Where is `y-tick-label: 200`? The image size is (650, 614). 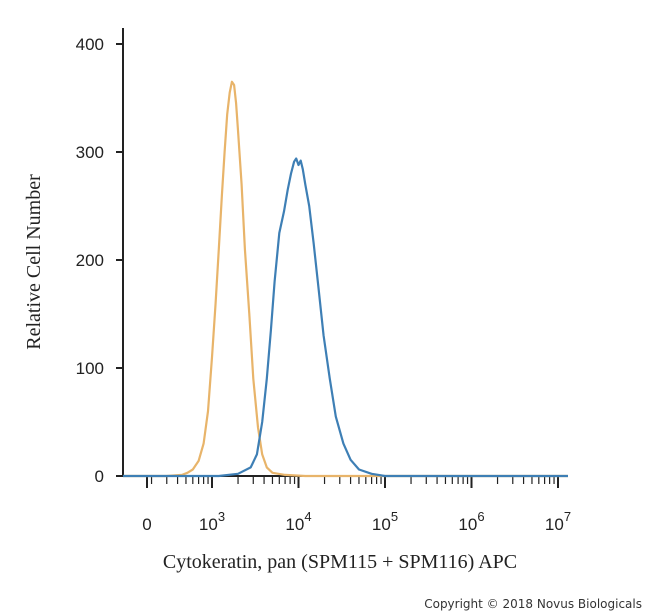 y-tick-label: 200 is located at coordinates (90, 260).